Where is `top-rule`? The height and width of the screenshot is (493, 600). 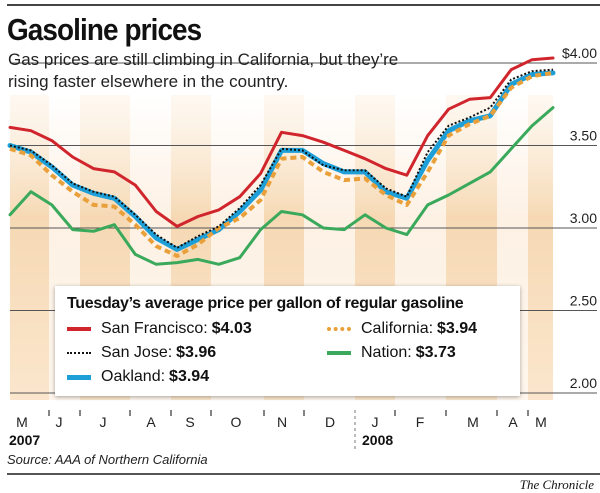
top-rule is located at coordinates (303, 5).